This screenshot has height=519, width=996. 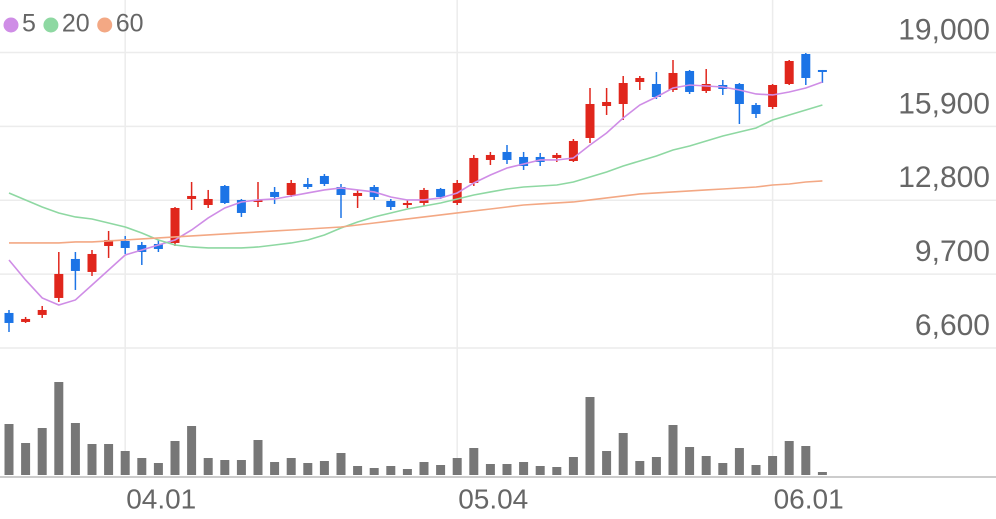 I want to click on x-tick-label: 06.01, so click(x=809, y=498).